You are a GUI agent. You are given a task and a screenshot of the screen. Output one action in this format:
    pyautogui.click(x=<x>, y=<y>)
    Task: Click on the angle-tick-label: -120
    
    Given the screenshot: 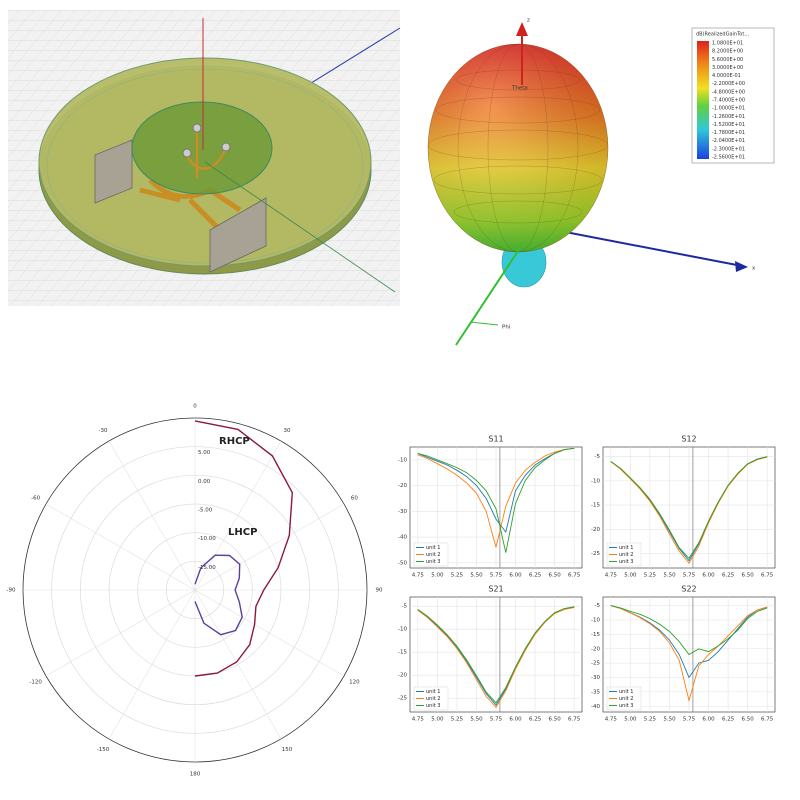 What is the action you would take?
    pyautogui.click(x=35, y=683)
    